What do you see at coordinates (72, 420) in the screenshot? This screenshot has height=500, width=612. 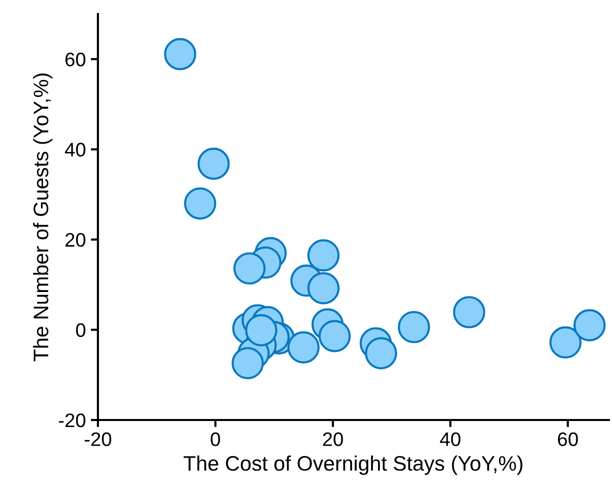 I see `y-tick-label: -20` at bounding box center [72, 420].